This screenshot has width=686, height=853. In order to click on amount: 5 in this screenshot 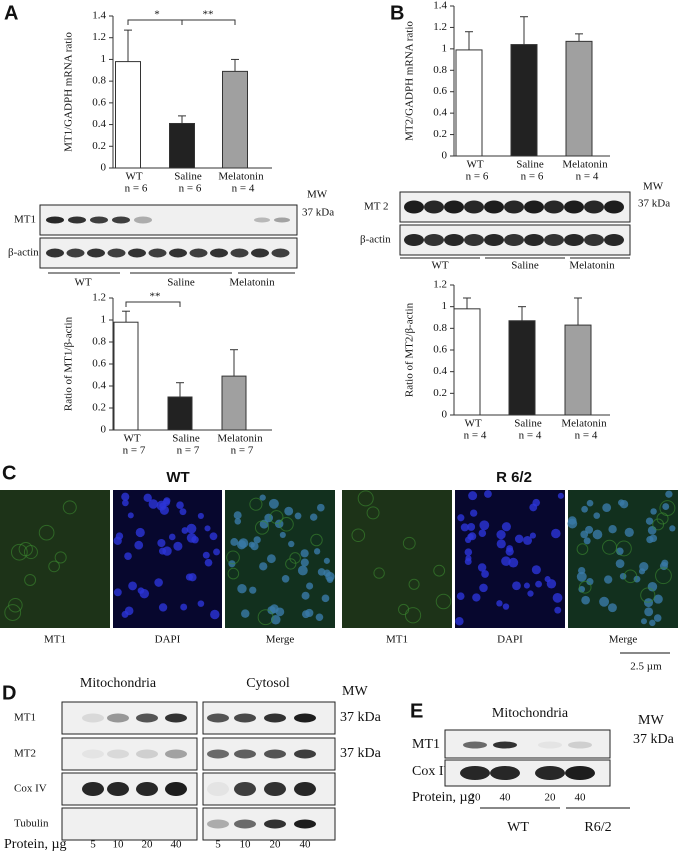, I will do `click(218, 845)`.